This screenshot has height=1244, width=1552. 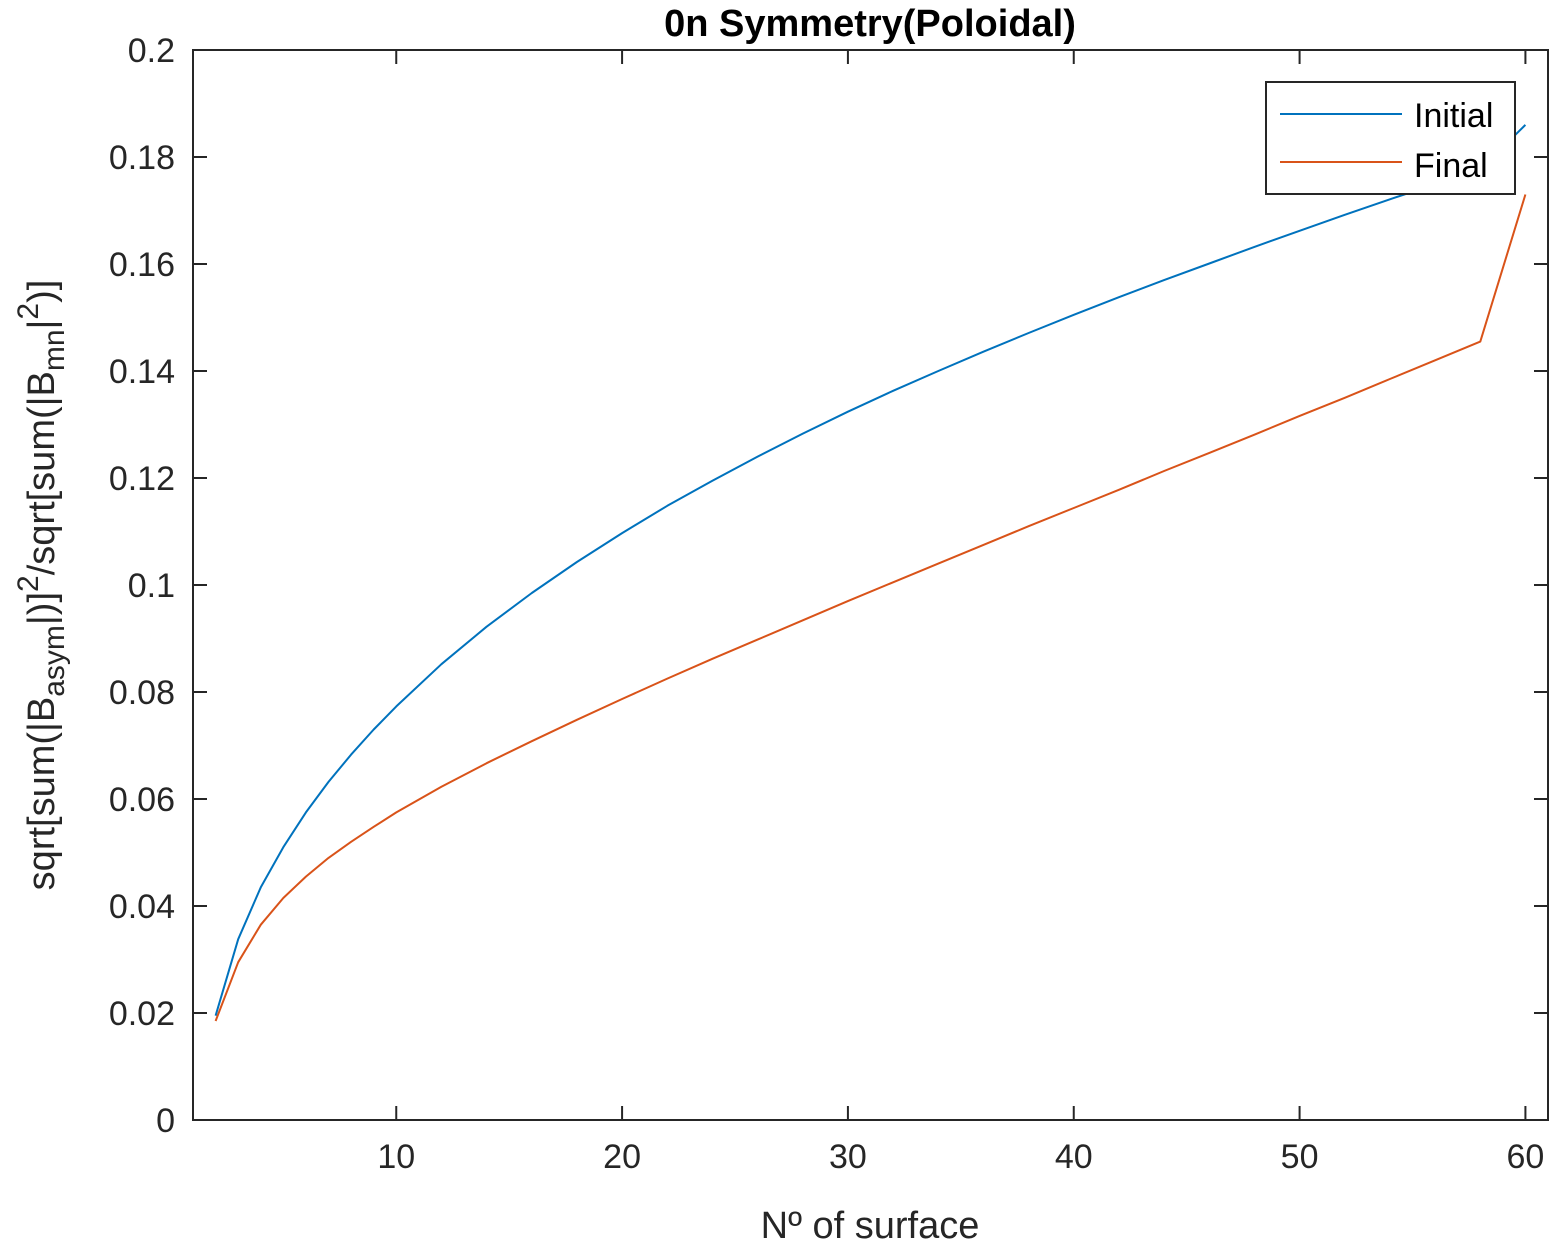 I want to click on y-tick-label: 0.06, so click(x=142, y=800).